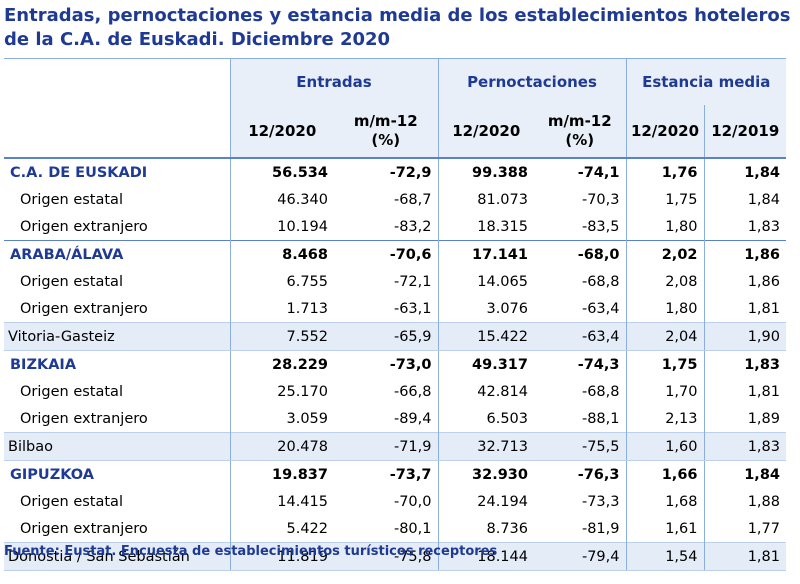  What do you see at coordinates (744, 132) in the screenshot?
I see `subheader-estancia-2019: 12/2019` at bounding box center [744, 132].